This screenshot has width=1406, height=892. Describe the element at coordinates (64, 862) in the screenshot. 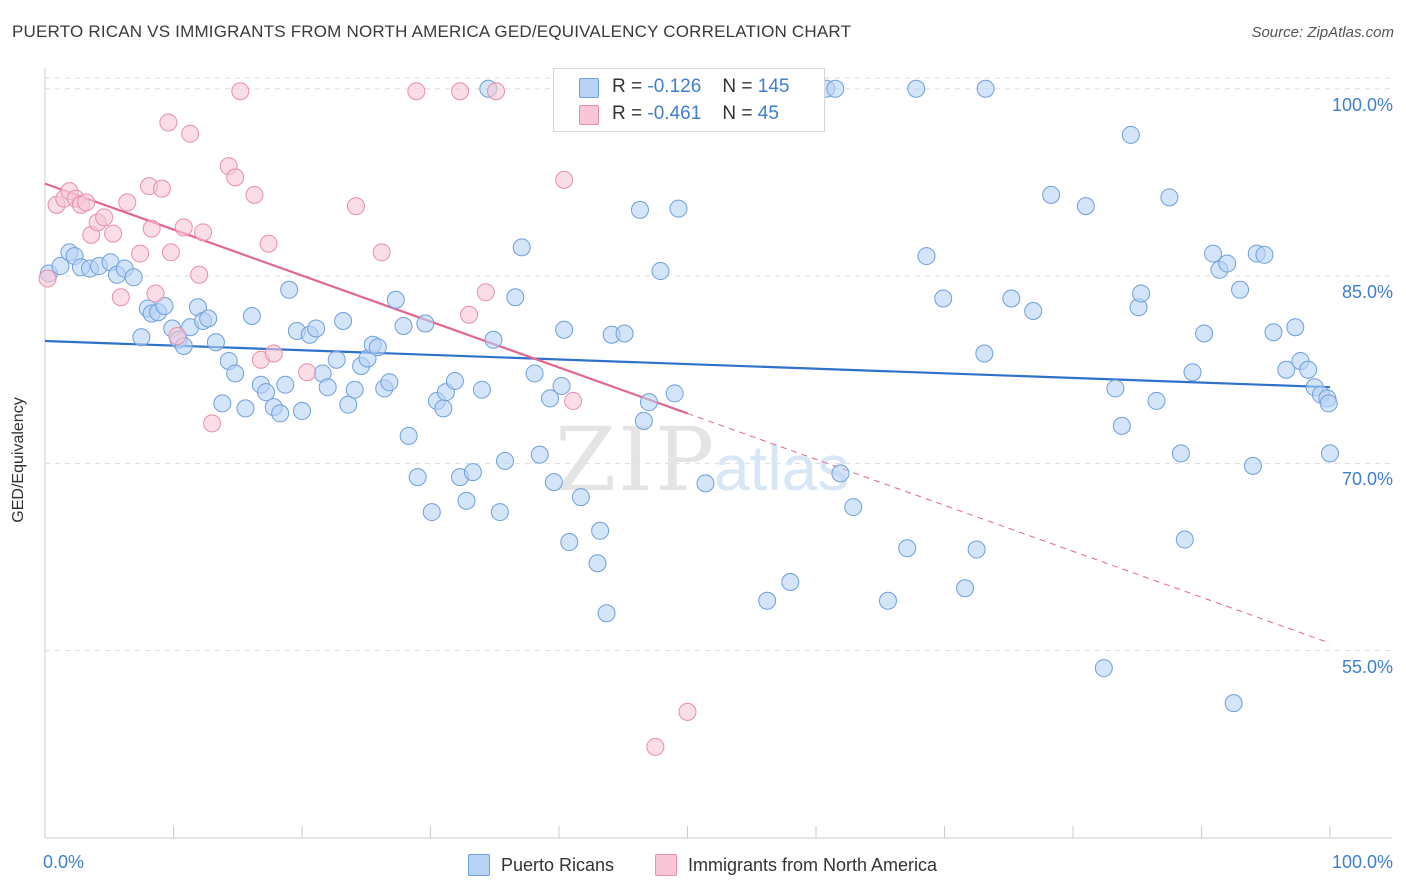

I see `x-tick-label: 0.0%` at that location.